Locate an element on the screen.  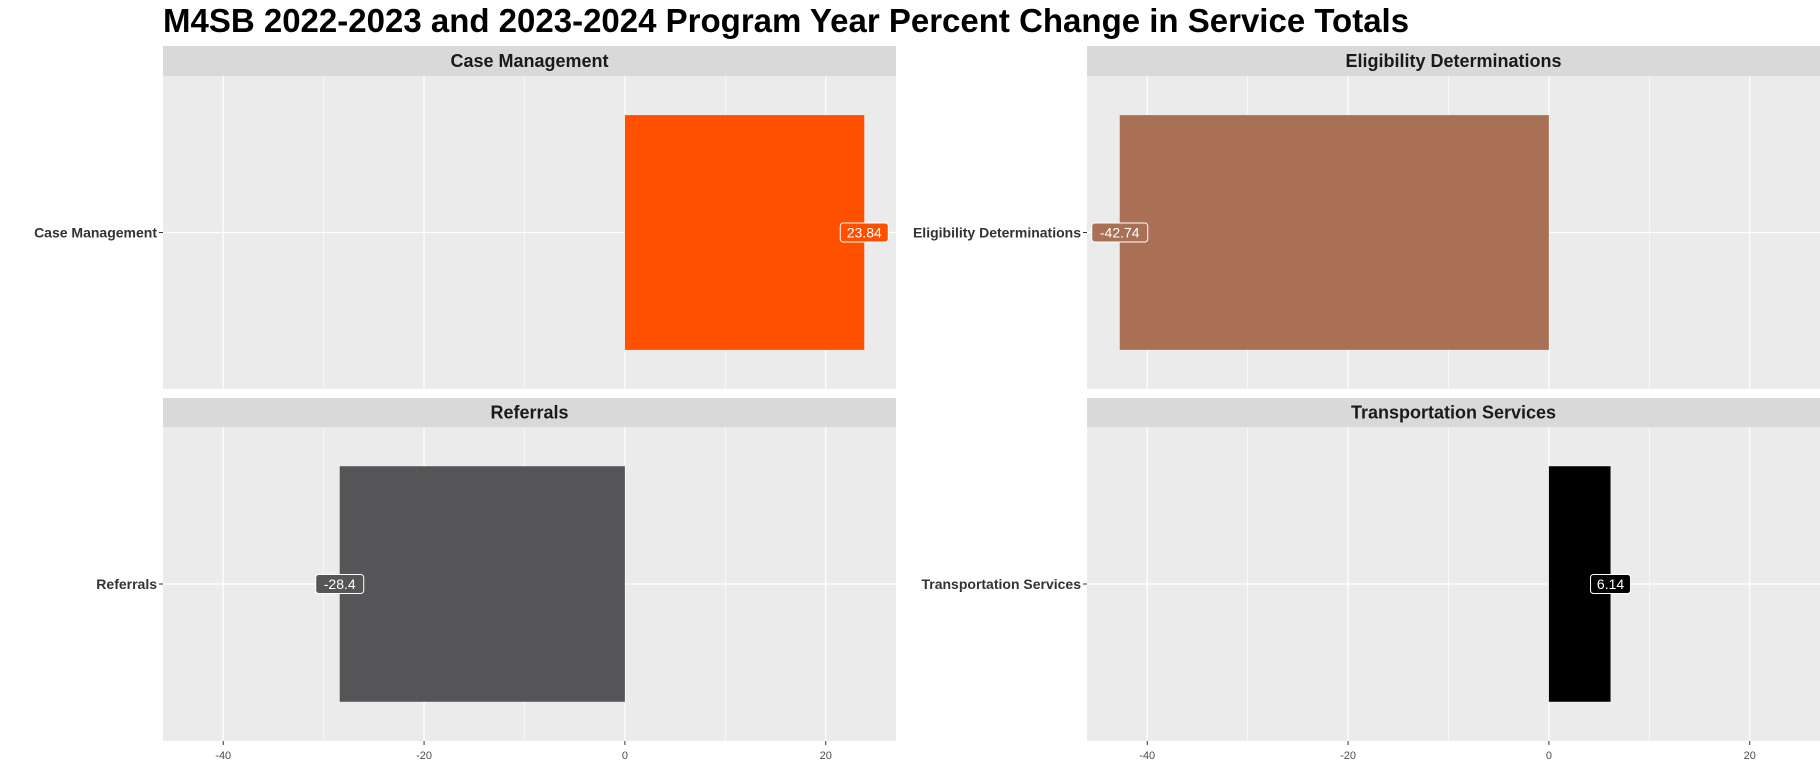
facet-strip-case-management is located at coordinates (529, 61).